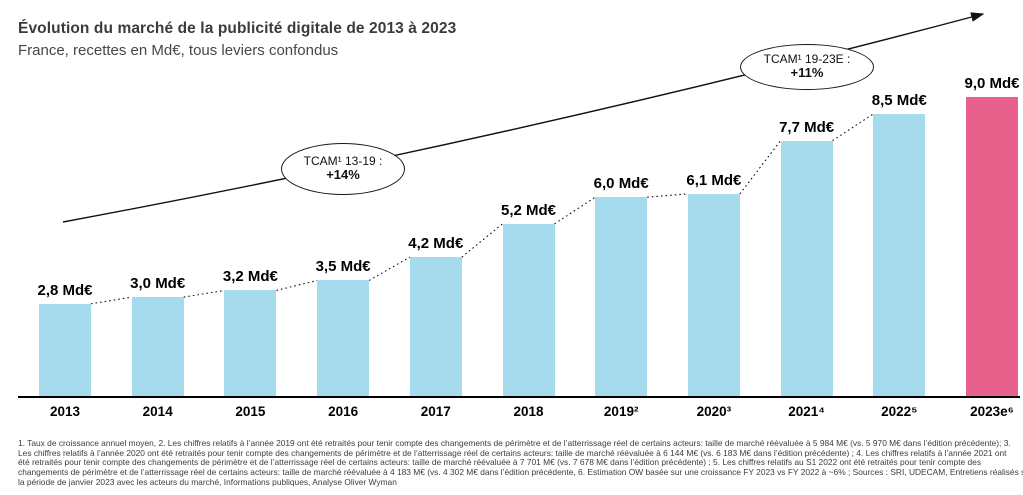  I want to click on bar-2017, so click(435, 327).